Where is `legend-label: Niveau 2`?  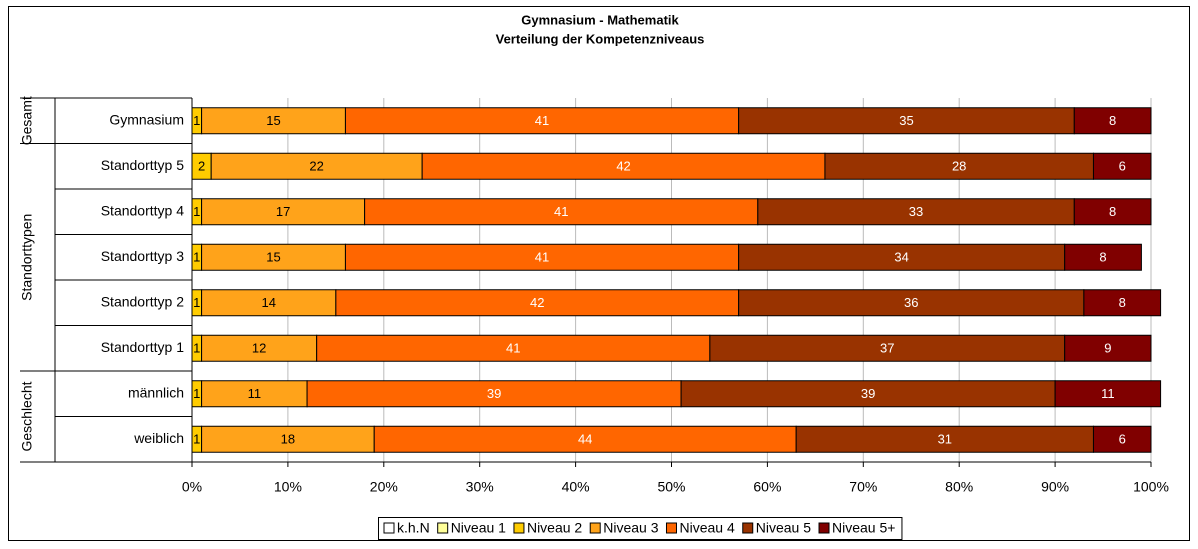 legend-label: Niveau 2 is located at coordinates (554, 528).